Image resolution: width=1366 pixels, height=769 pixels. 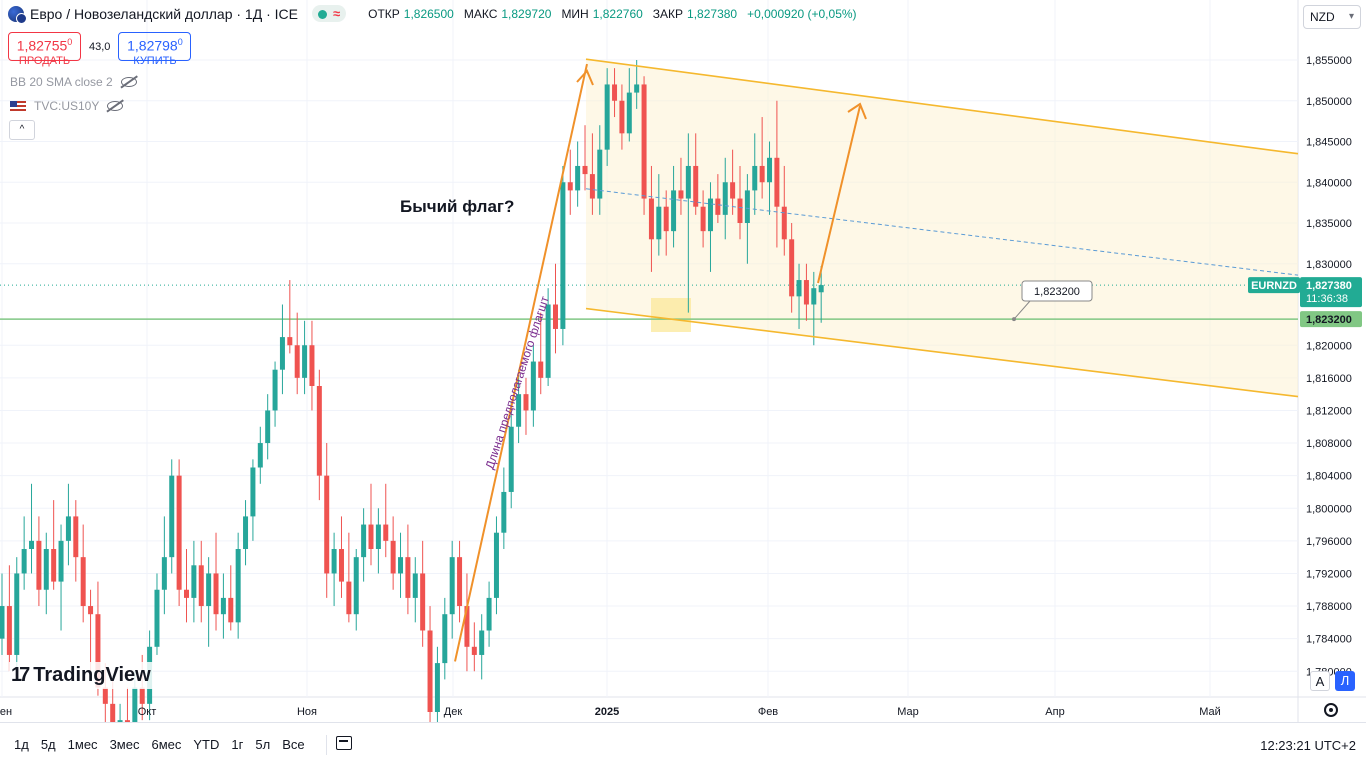 I want to click on sell-price: 1,82755, so click(x=42, y=45).